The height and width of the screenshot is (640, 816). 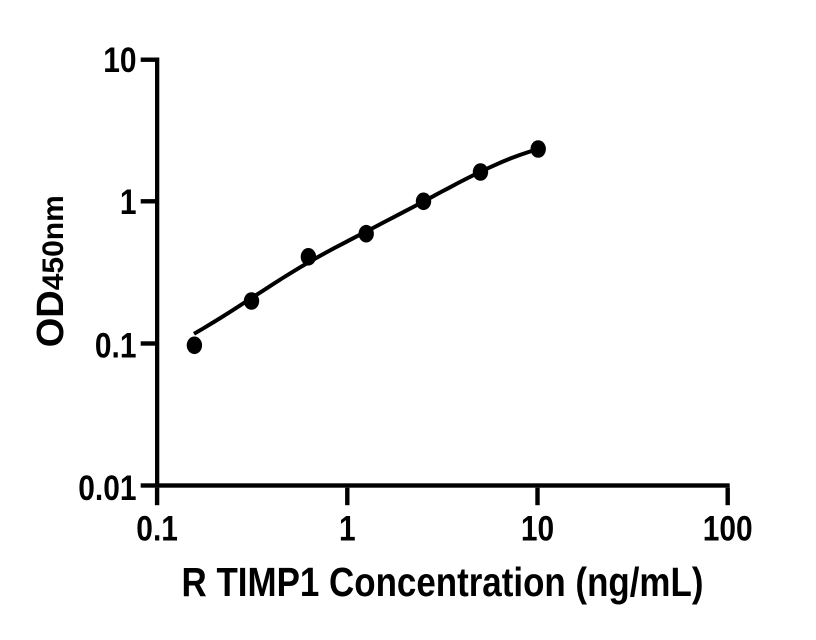 What do you see at coordinates (728, 528) in the screenshot?
I see `svg-text: 100` at bounding box center [728, 528].